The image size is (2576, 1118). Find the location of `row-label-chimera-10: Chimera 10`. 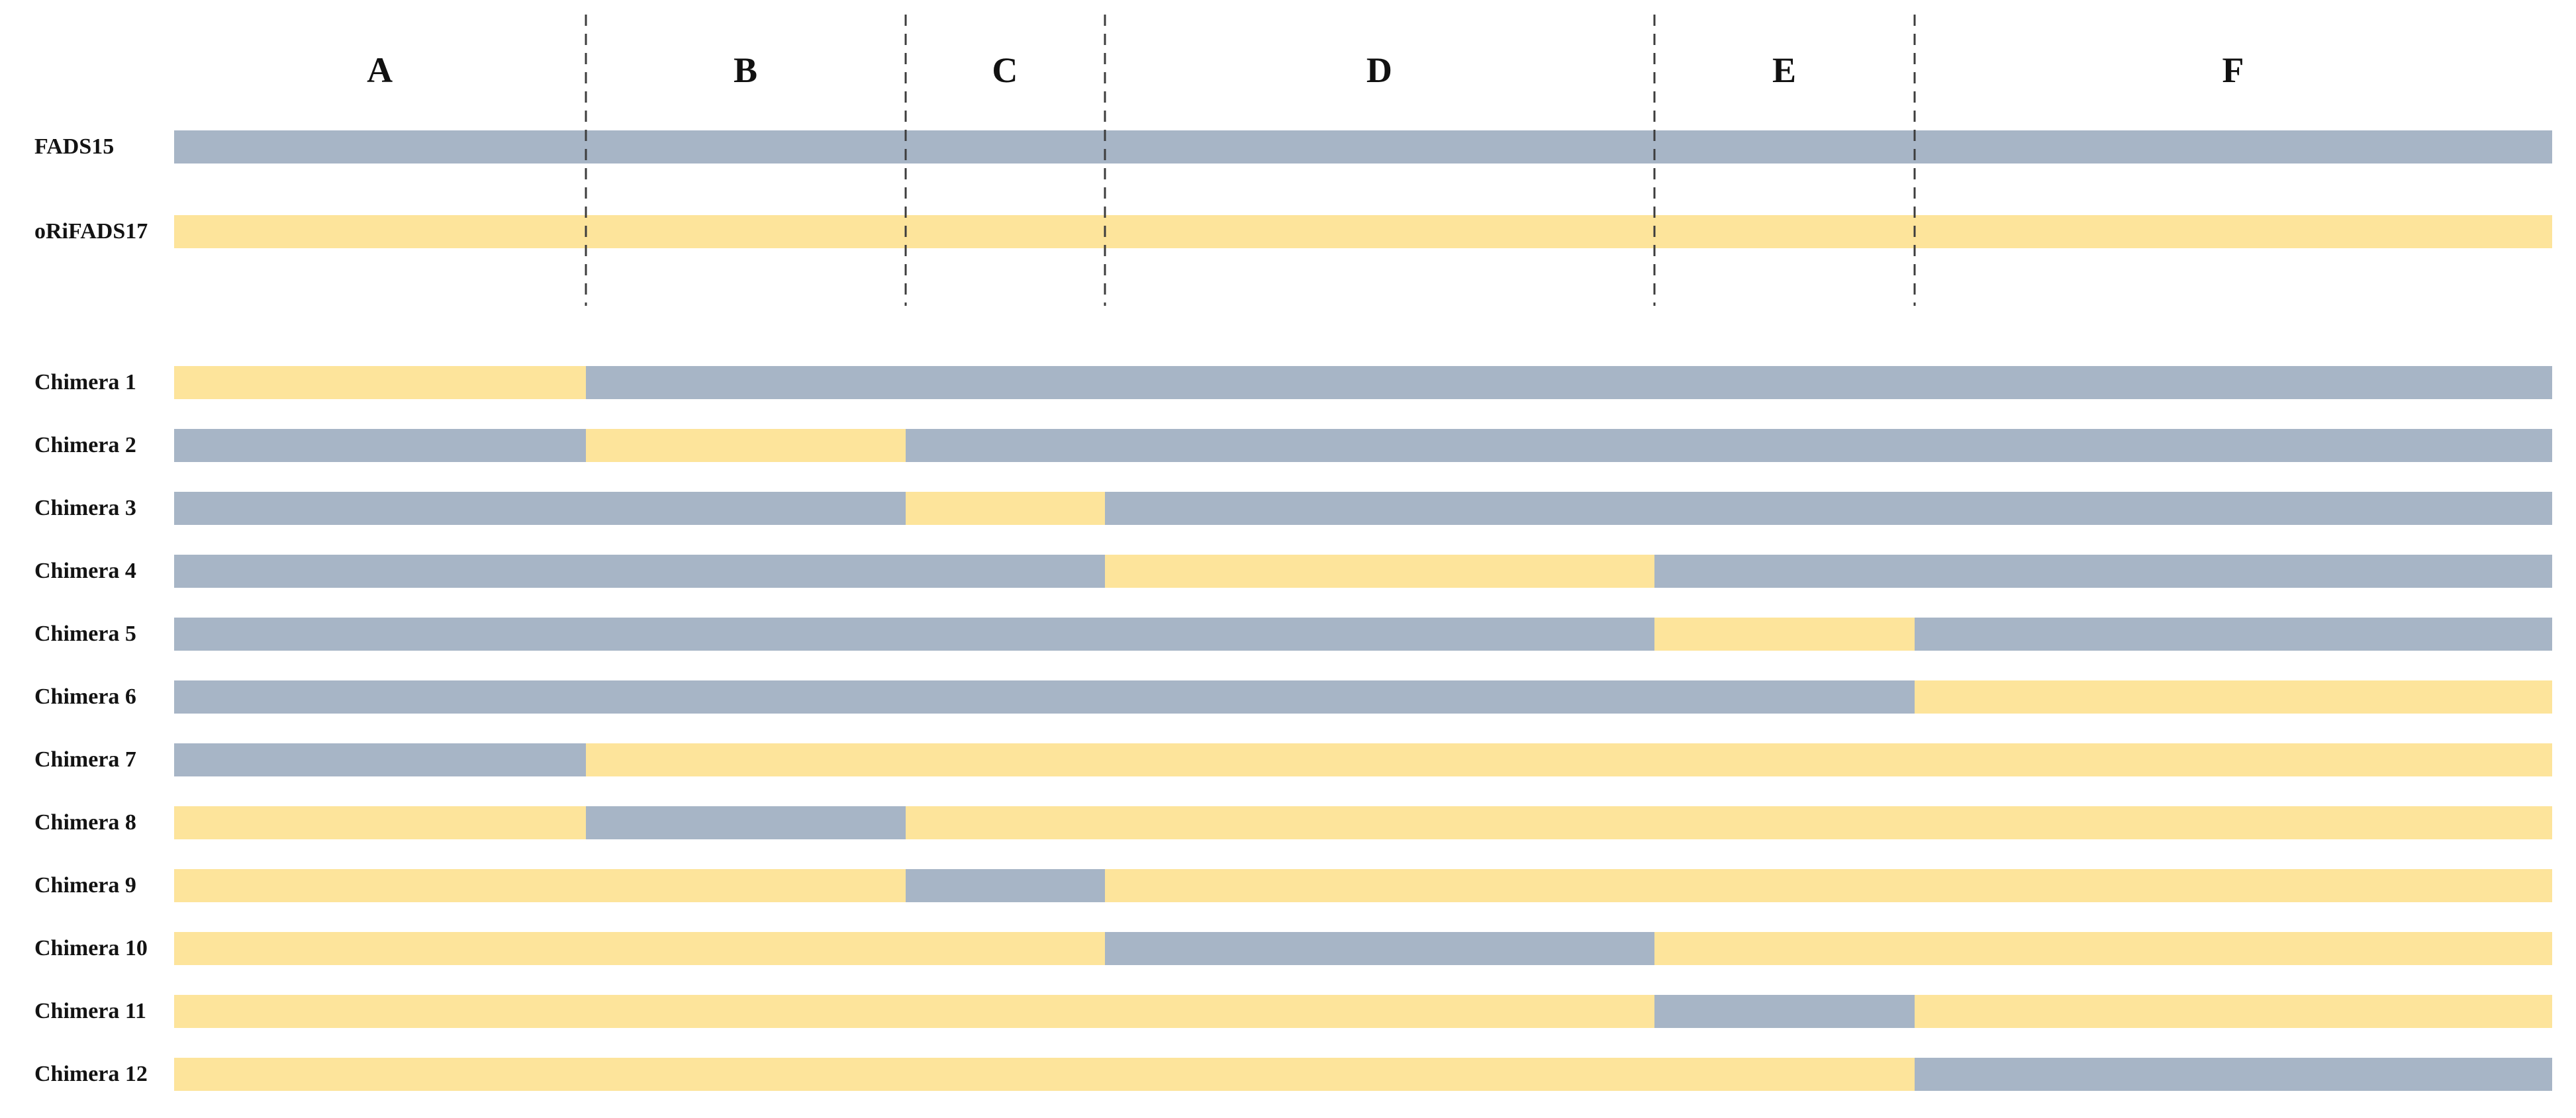

row-label-chimera-10: Chimera 10 is located at coordinates (91, 948).